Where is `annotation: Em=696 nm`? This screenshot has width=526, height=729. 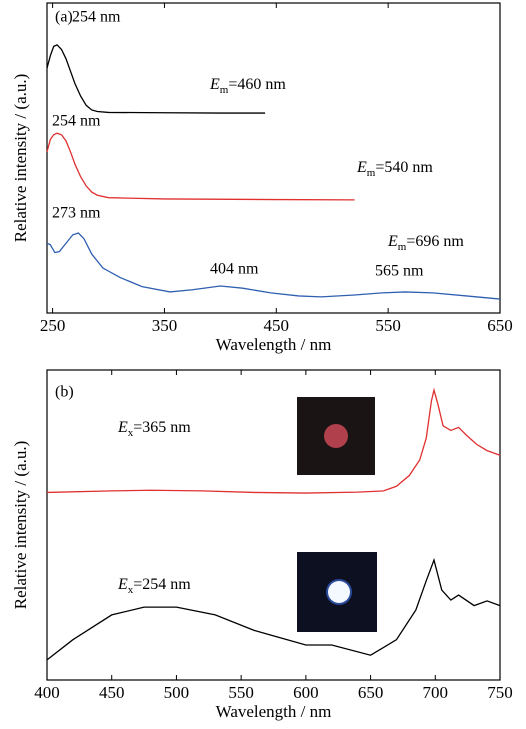 annotation: Em=696 nm is located at coordinates (425, 243).